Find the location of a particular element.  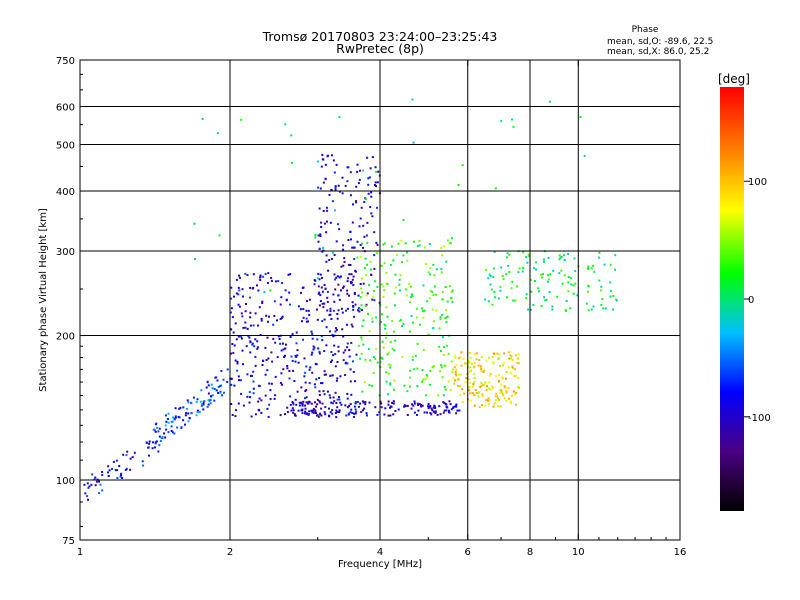

y-tick-label: 300 is located at coordinates (65, 252).